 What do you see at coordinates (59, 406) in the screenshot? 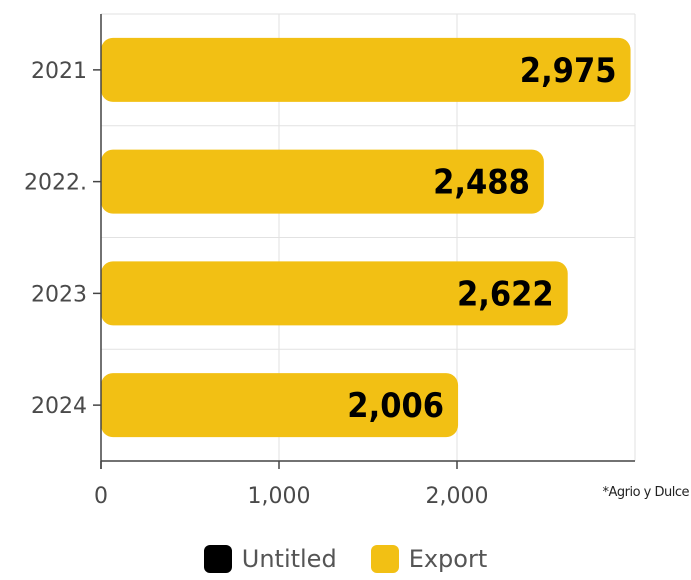
I see `y-tick-label: 2024` at bounding box center [59, 406].